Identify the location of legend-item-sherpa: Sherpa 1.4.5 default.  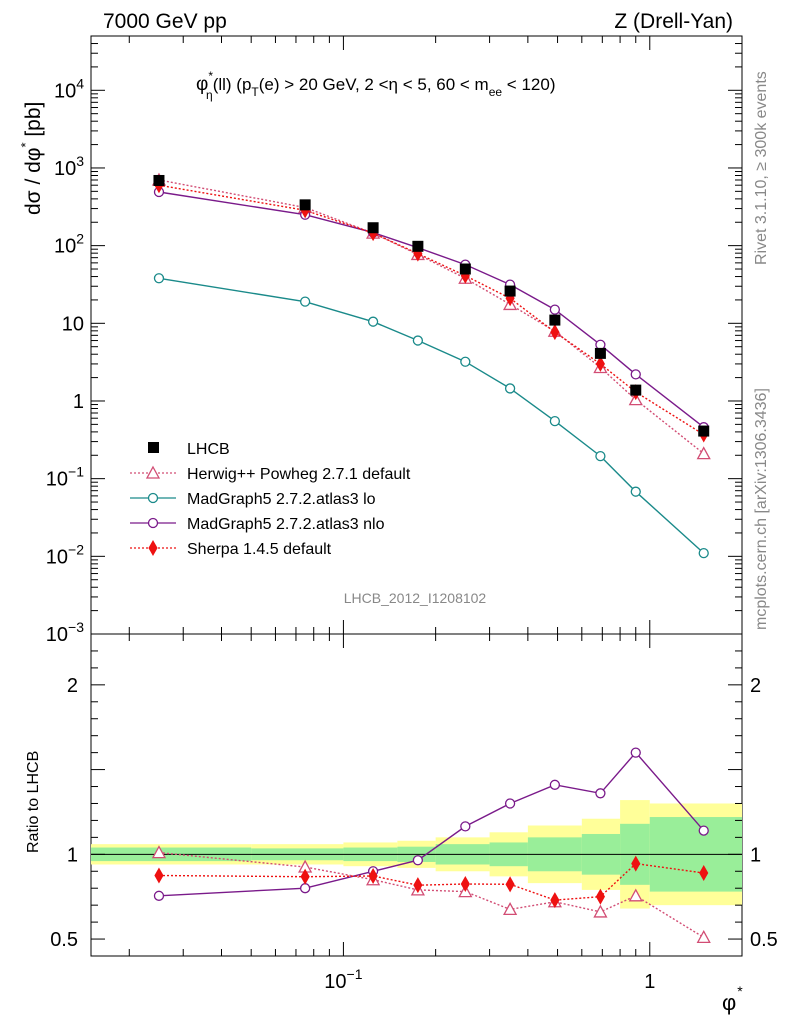
(231, 548).